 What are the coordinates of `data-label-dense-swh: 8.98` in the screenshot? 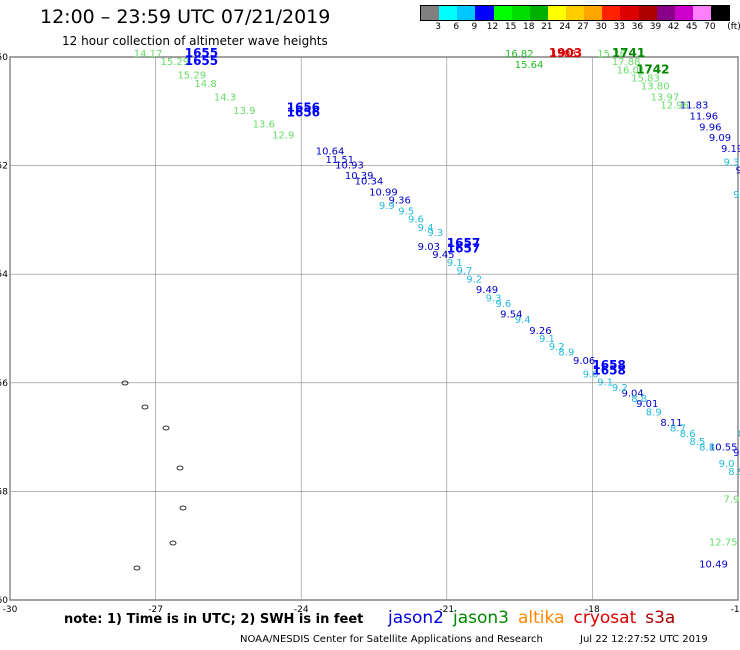 It's located at (734, 472).